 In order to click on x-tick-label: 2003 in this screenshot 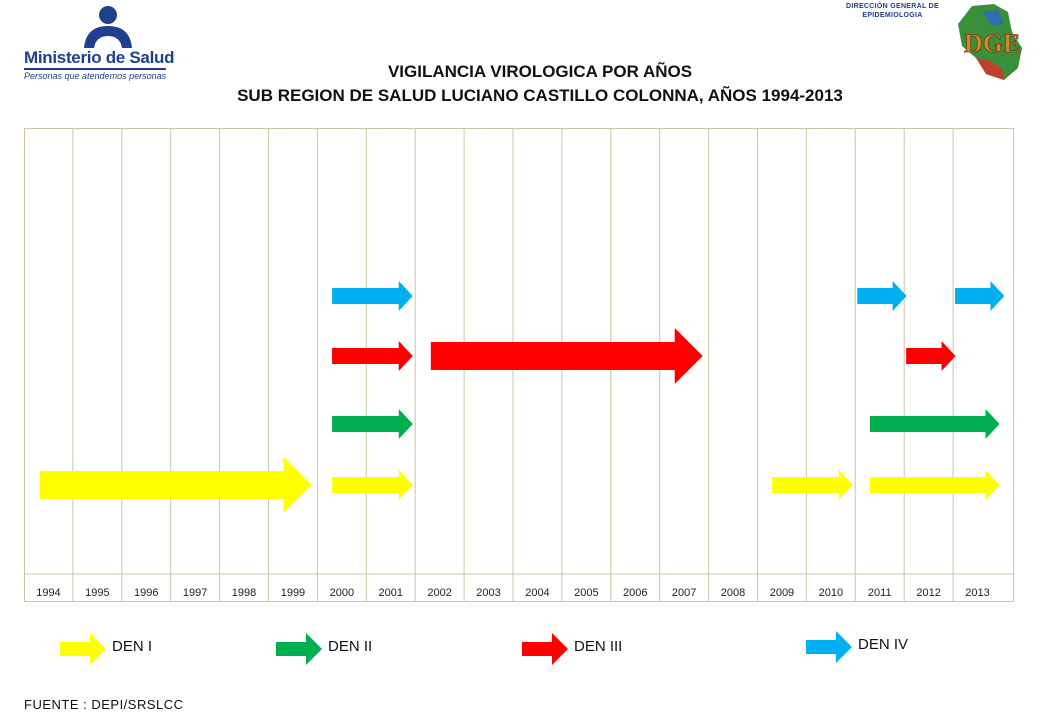, I will do `click(488, 593)`.